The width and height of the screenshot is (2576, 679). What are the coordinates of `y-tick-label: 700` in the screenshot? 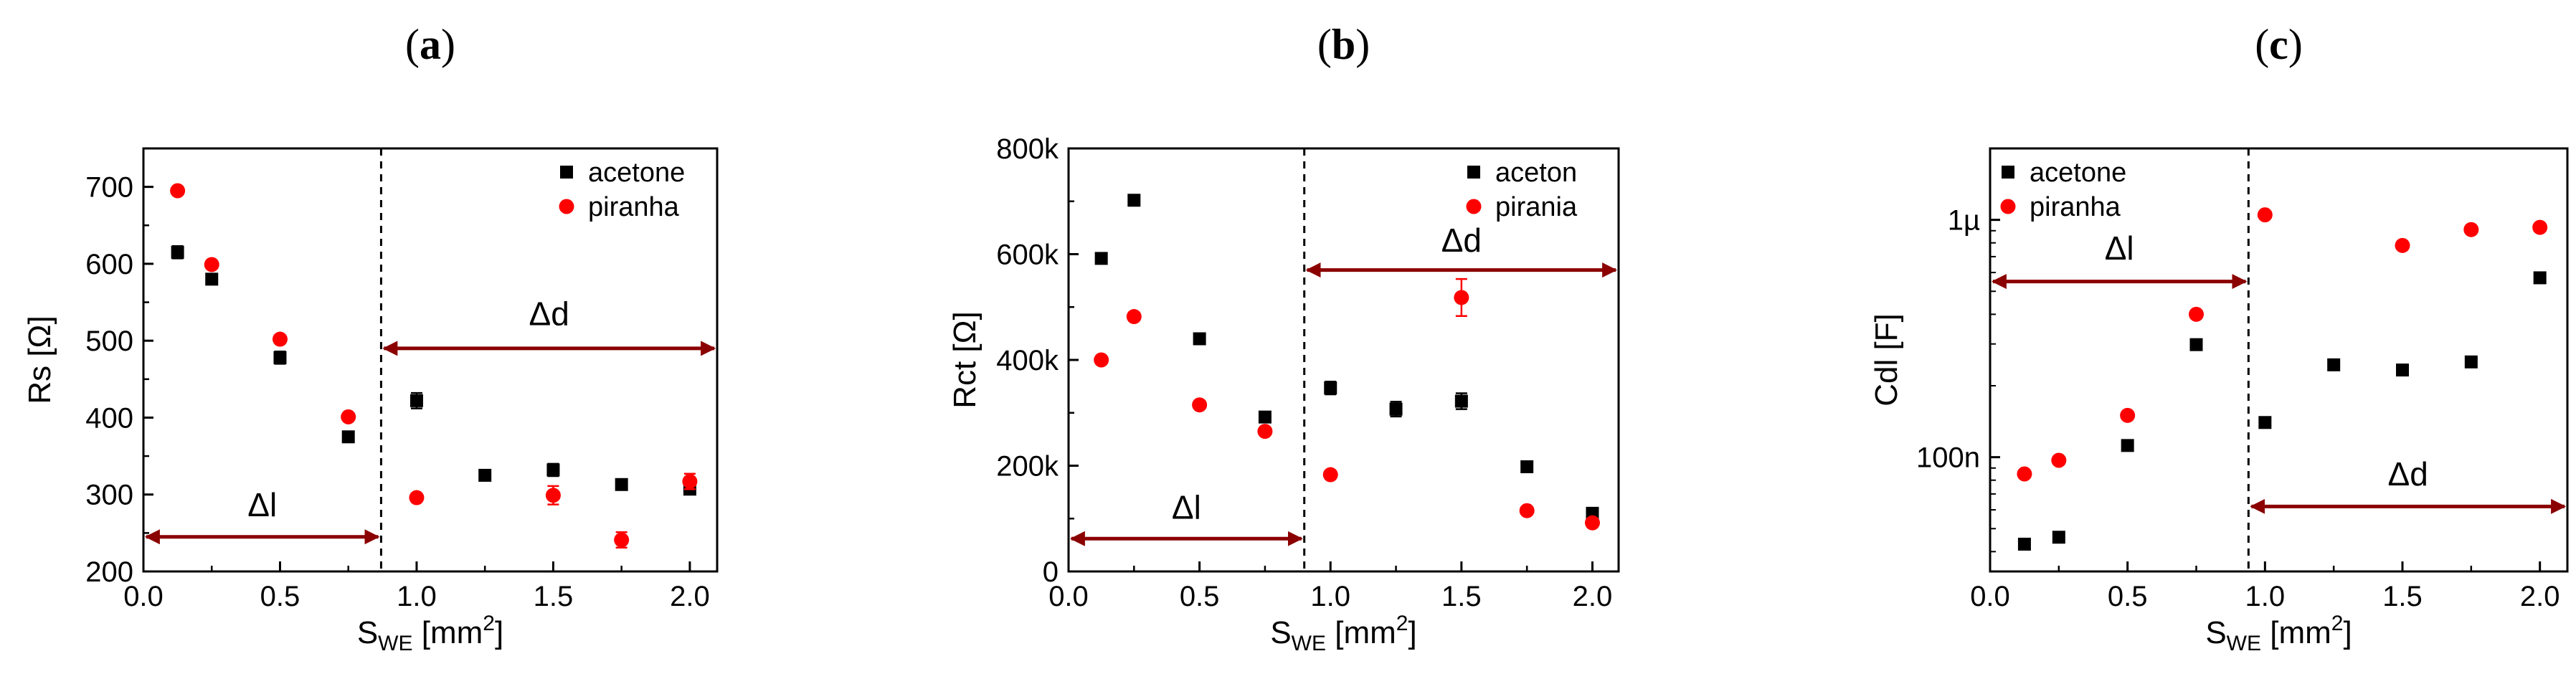 It's located at (109, 188).